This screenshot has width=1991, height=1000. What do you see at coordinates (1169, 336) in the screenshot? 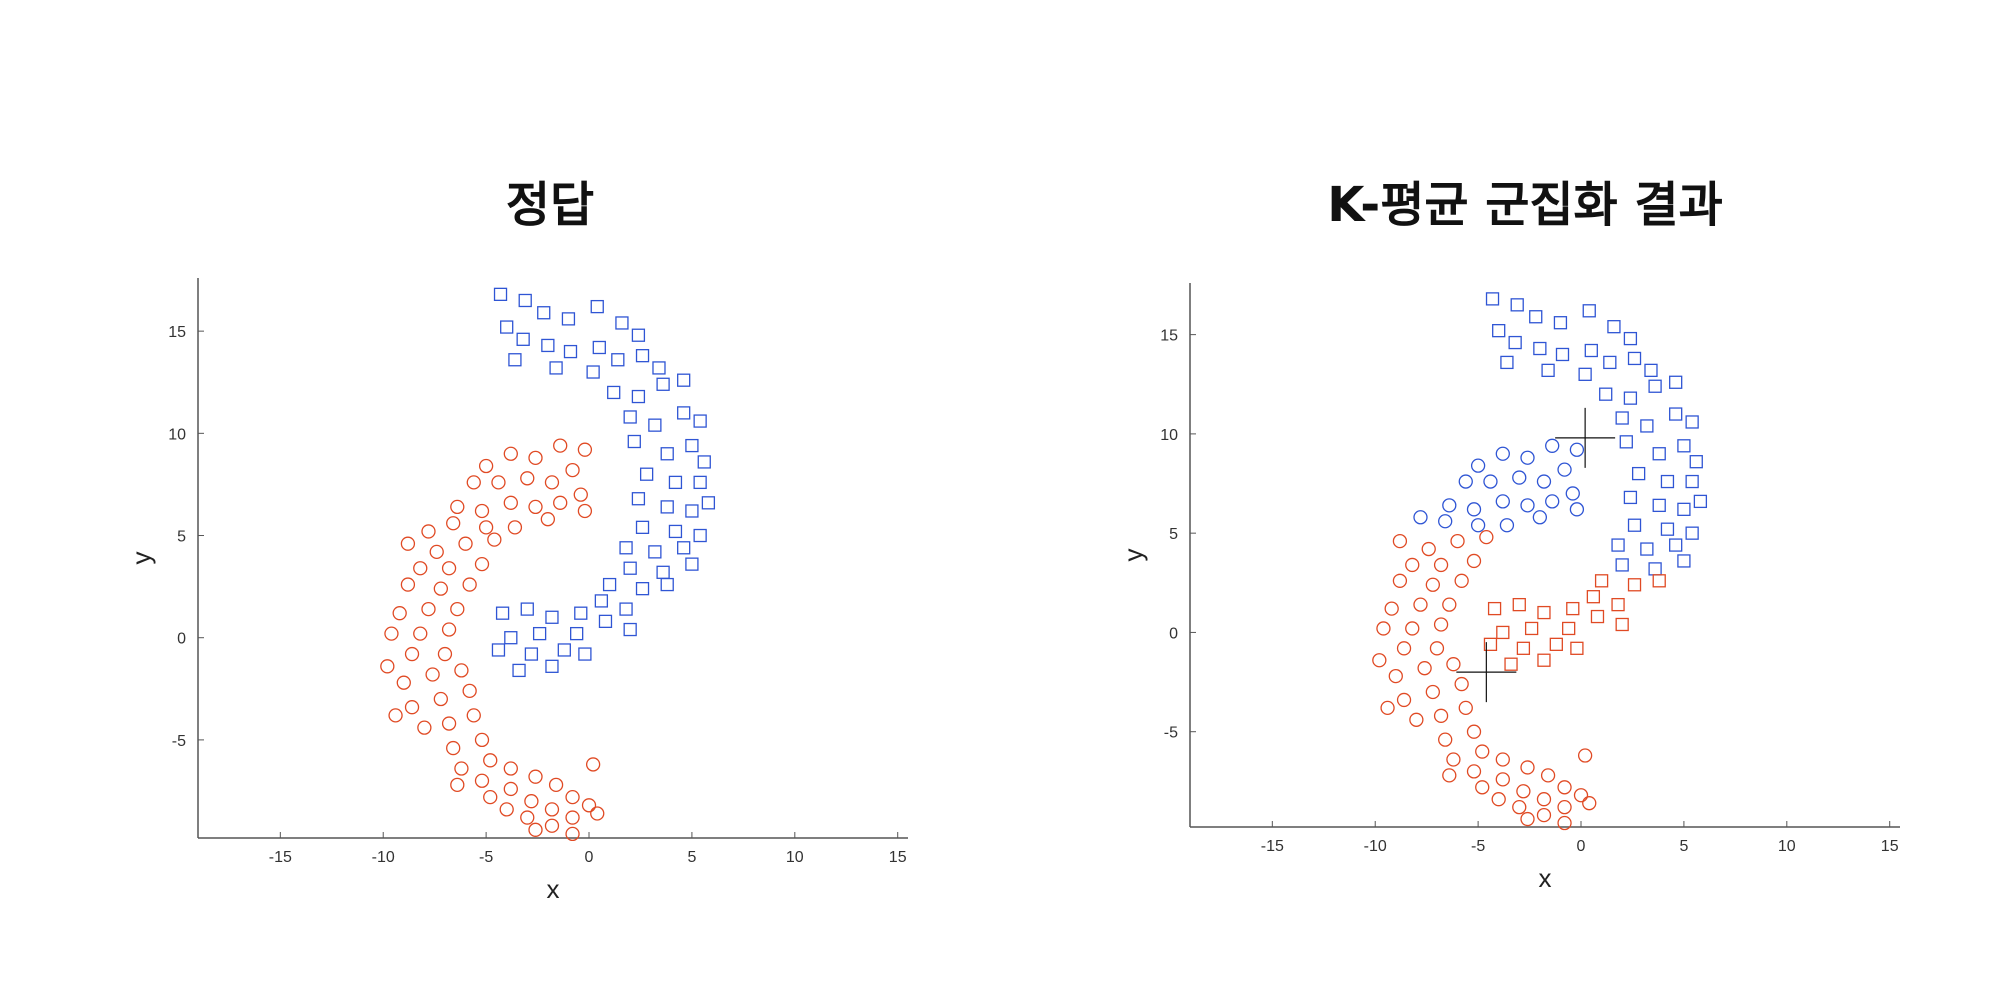
I see `y-tick-label: 15` at bounding box center [1169, 336].